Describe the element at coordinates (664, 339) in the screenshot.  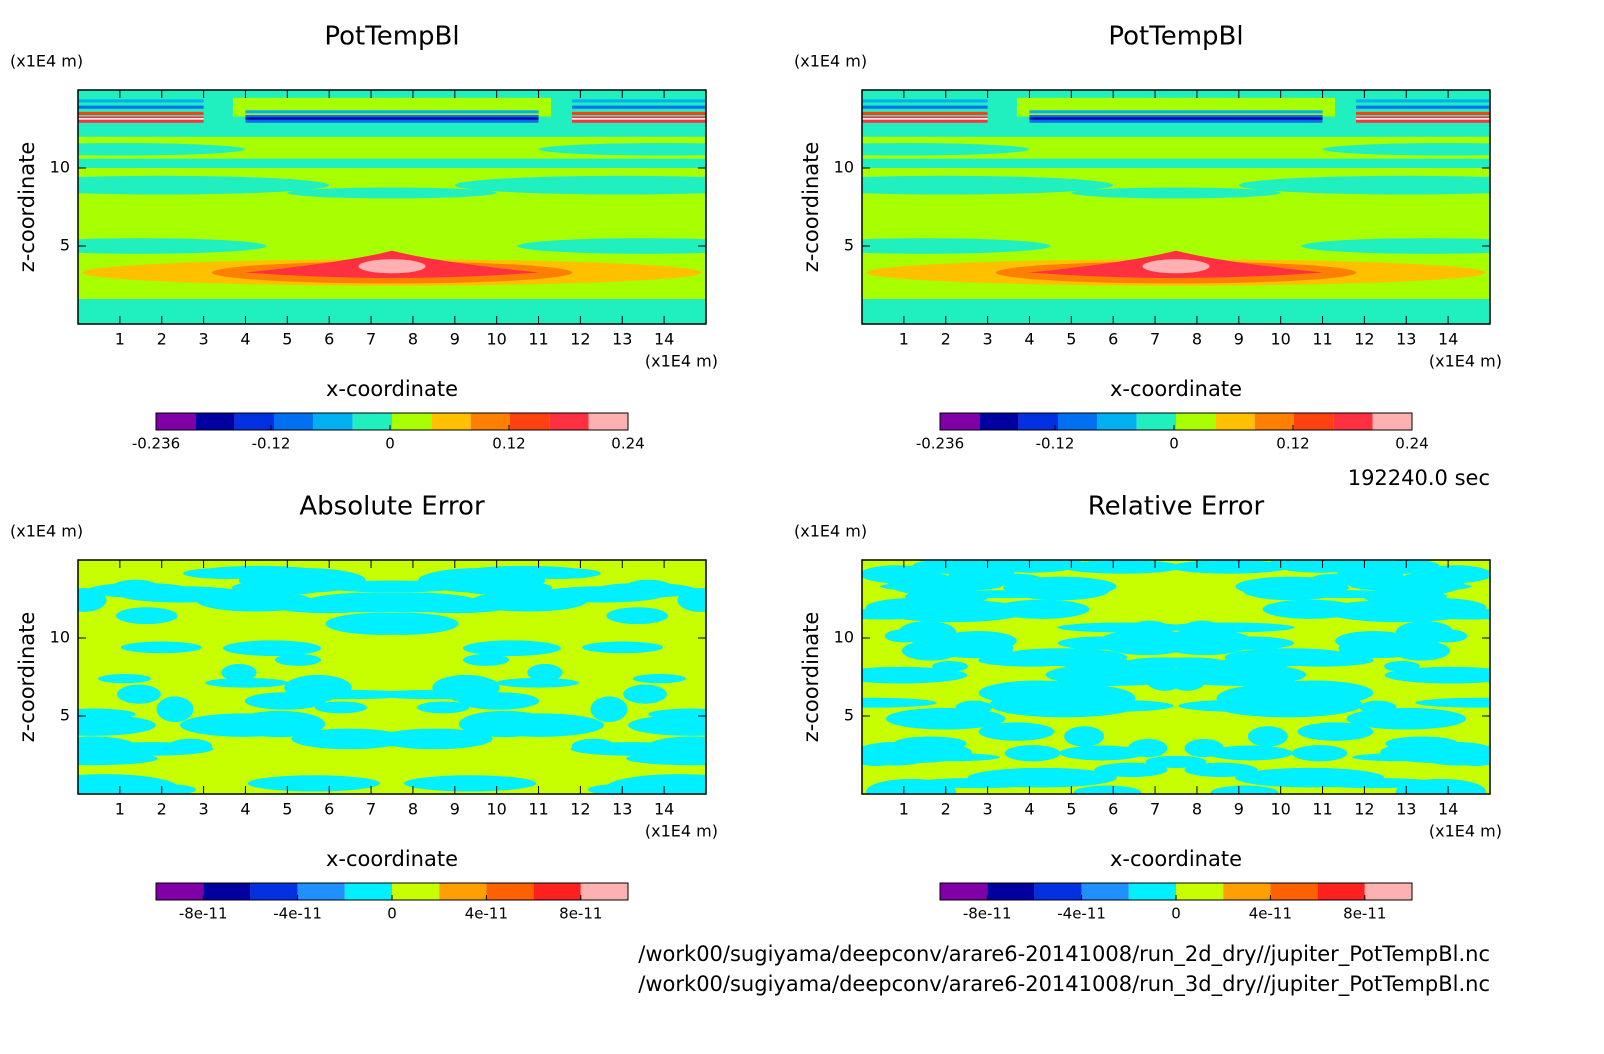
I see `x-tick-label: 14` at that location.